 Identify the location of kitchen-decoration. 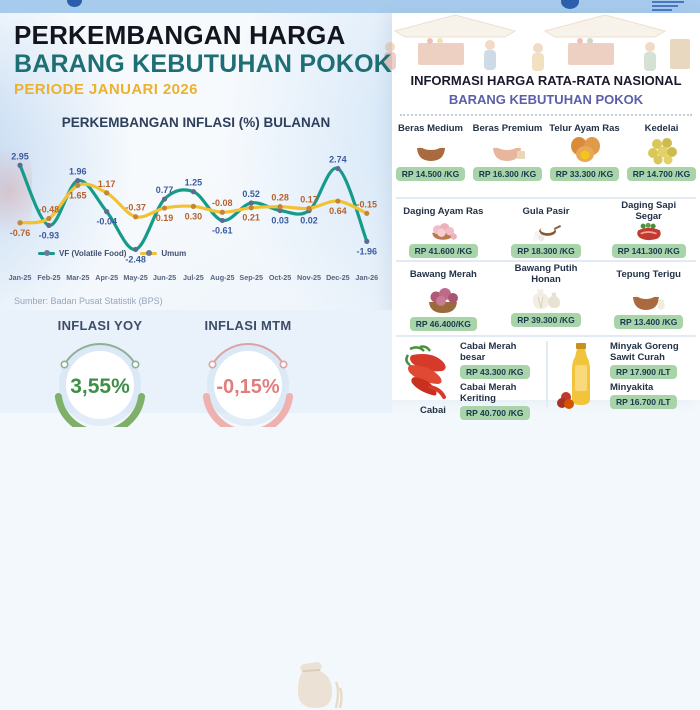
(16, 191).